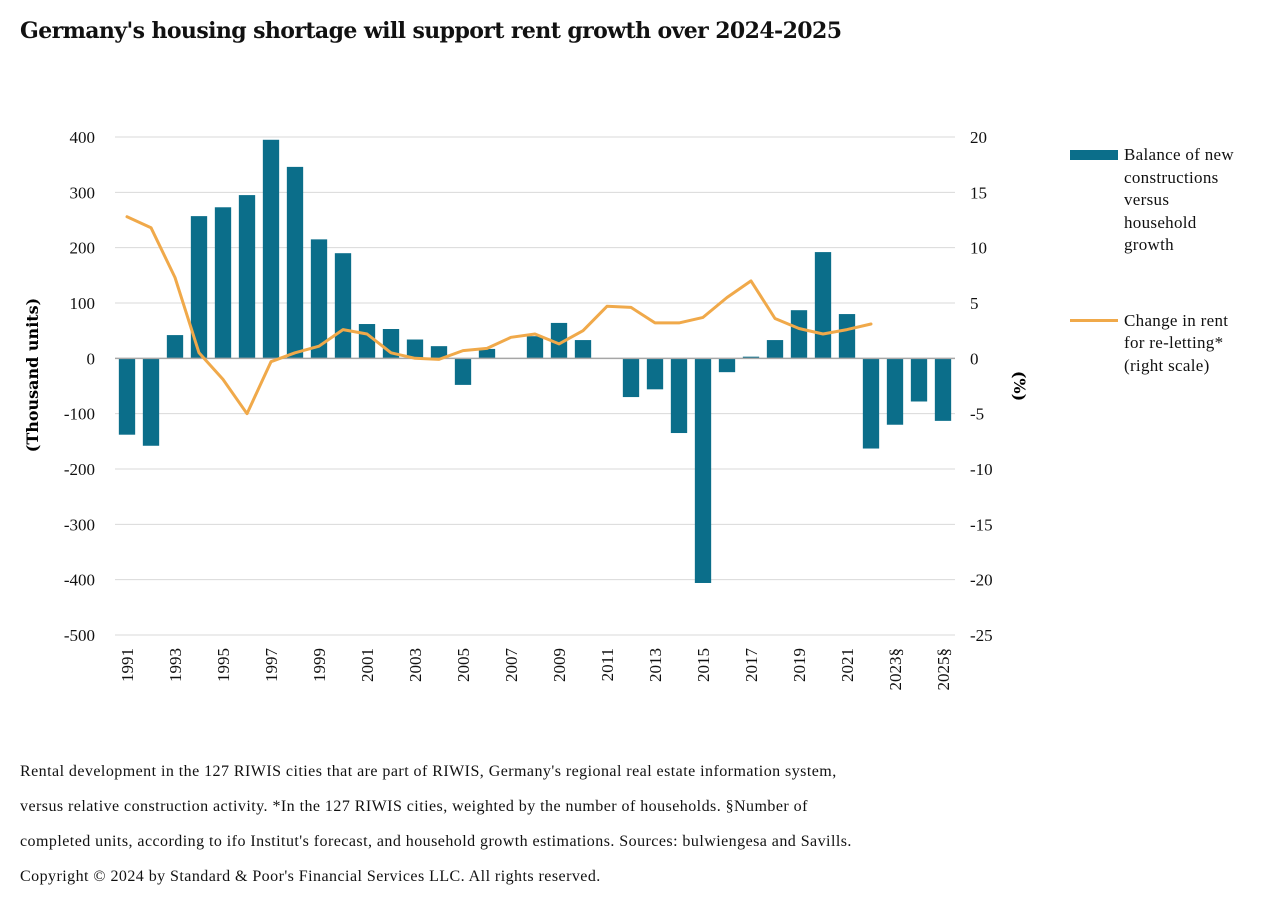  Describe the element at coordinates (319, 665) in the screenshot. I see `x-tick-label: 1999` at that location.